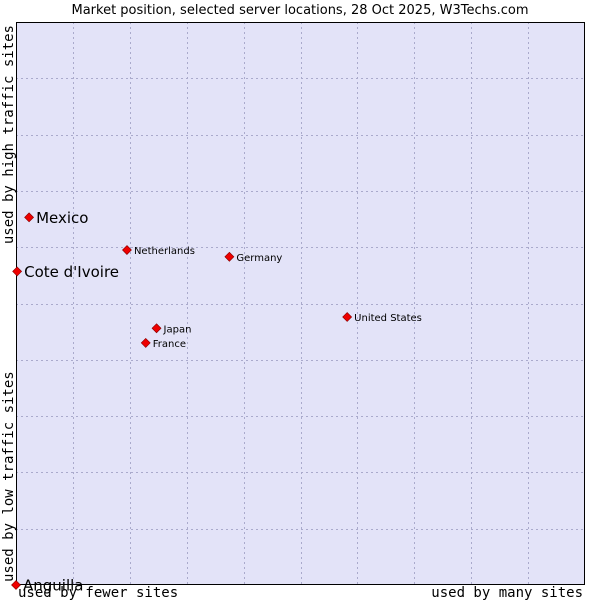 Image resolution: width=600 pixels, height=600 pixels. What do you see at coordinates (259, 258) in the screenshot?
I see `point-label-germany: Germany` at bounding box center [259, 258].